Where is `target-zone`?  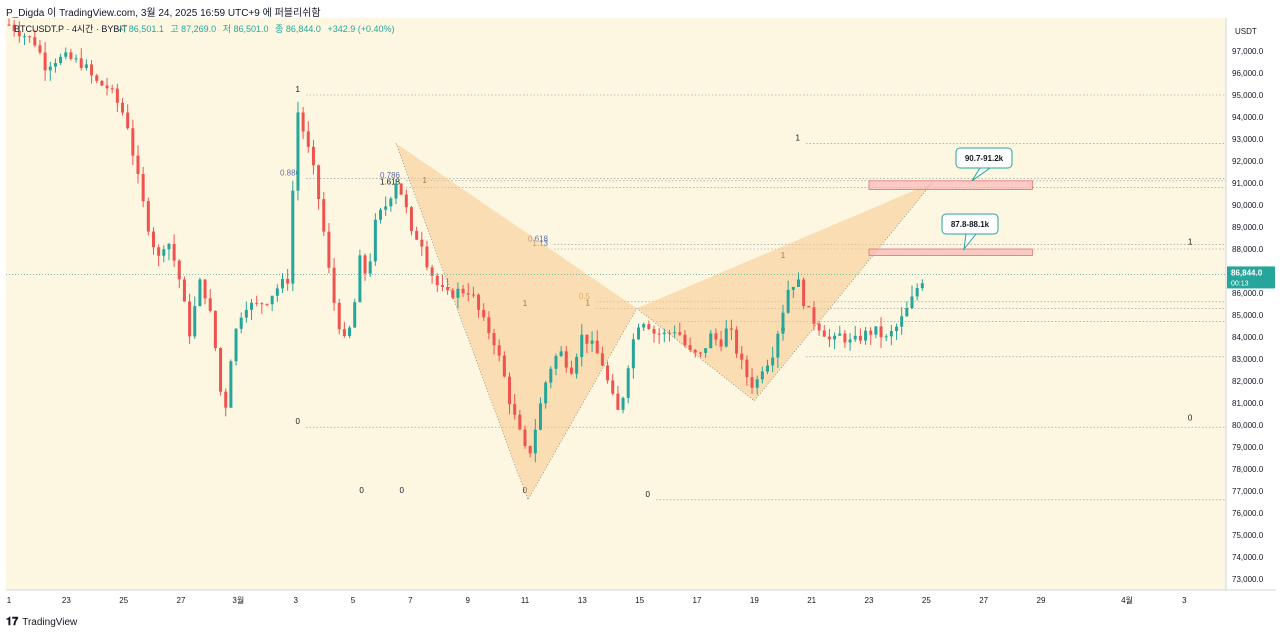
target-zone is located at coordinates (950, 252).